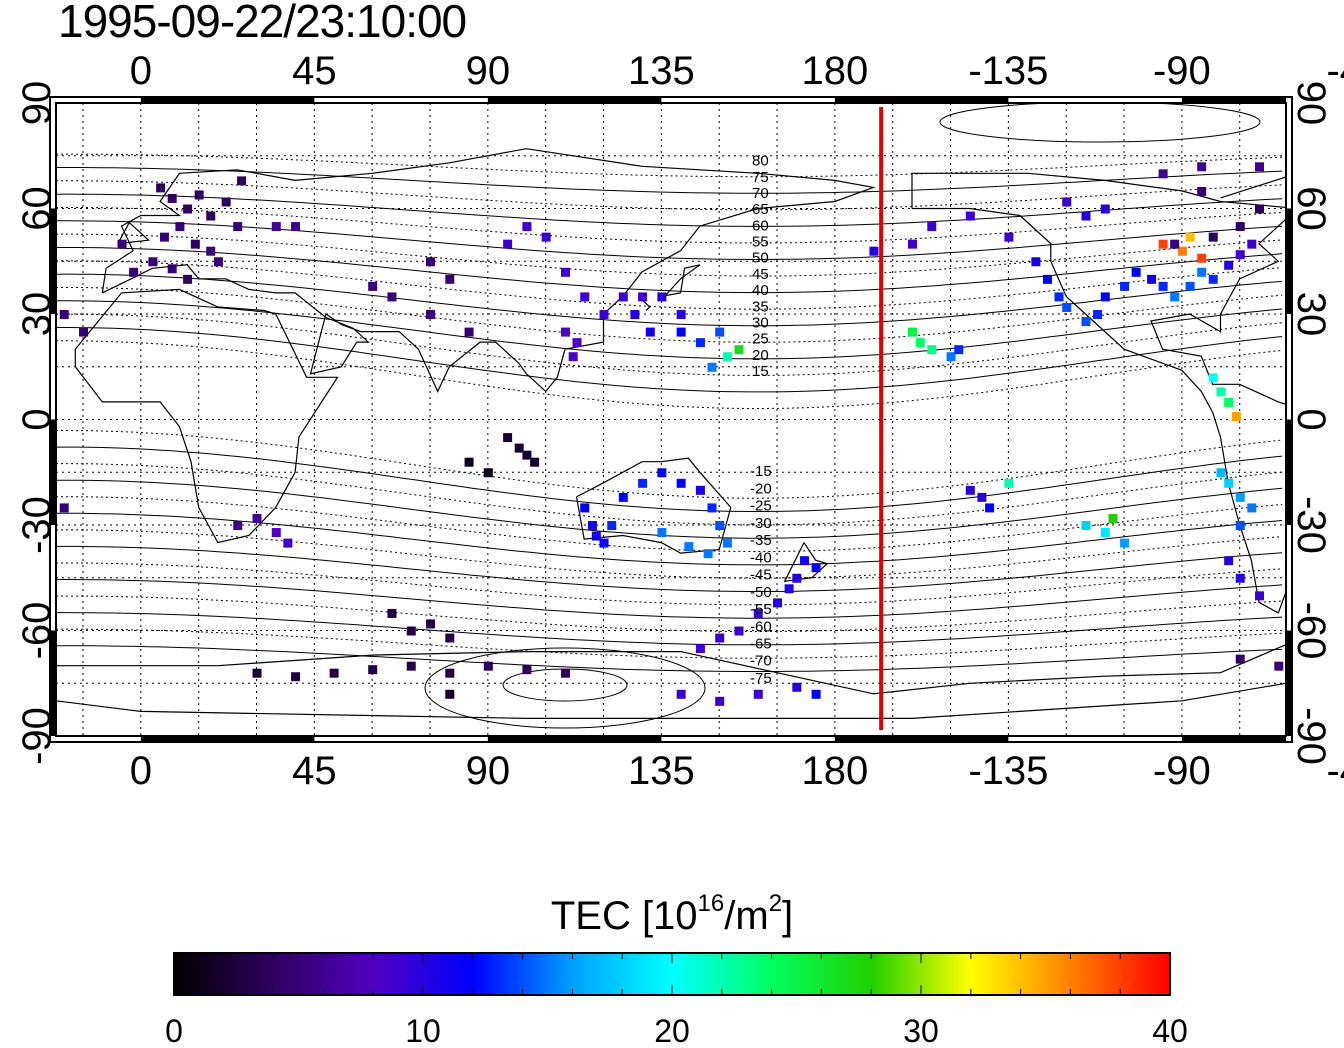  Describe the element at coordinates (760, 258) in the screenshot. I see `contour-label: 50` at that location.